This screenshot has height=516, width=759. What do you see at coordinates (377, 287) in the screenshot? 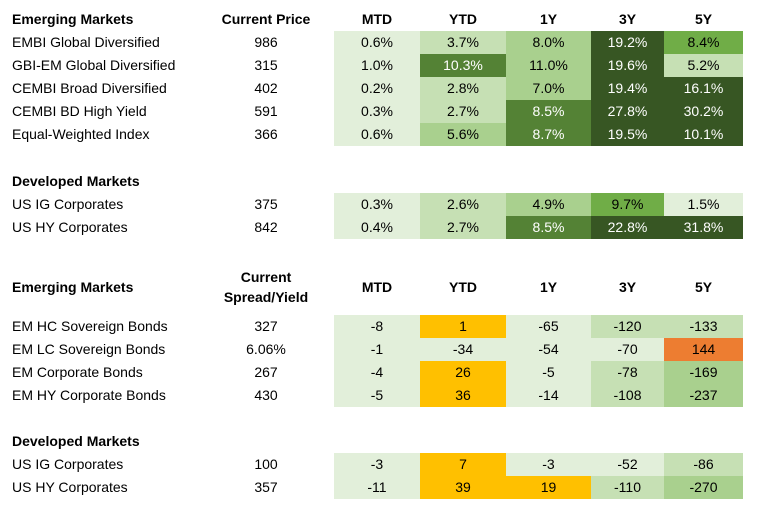
I see `mtd-header: MTD` at bounding box center [377, 287].